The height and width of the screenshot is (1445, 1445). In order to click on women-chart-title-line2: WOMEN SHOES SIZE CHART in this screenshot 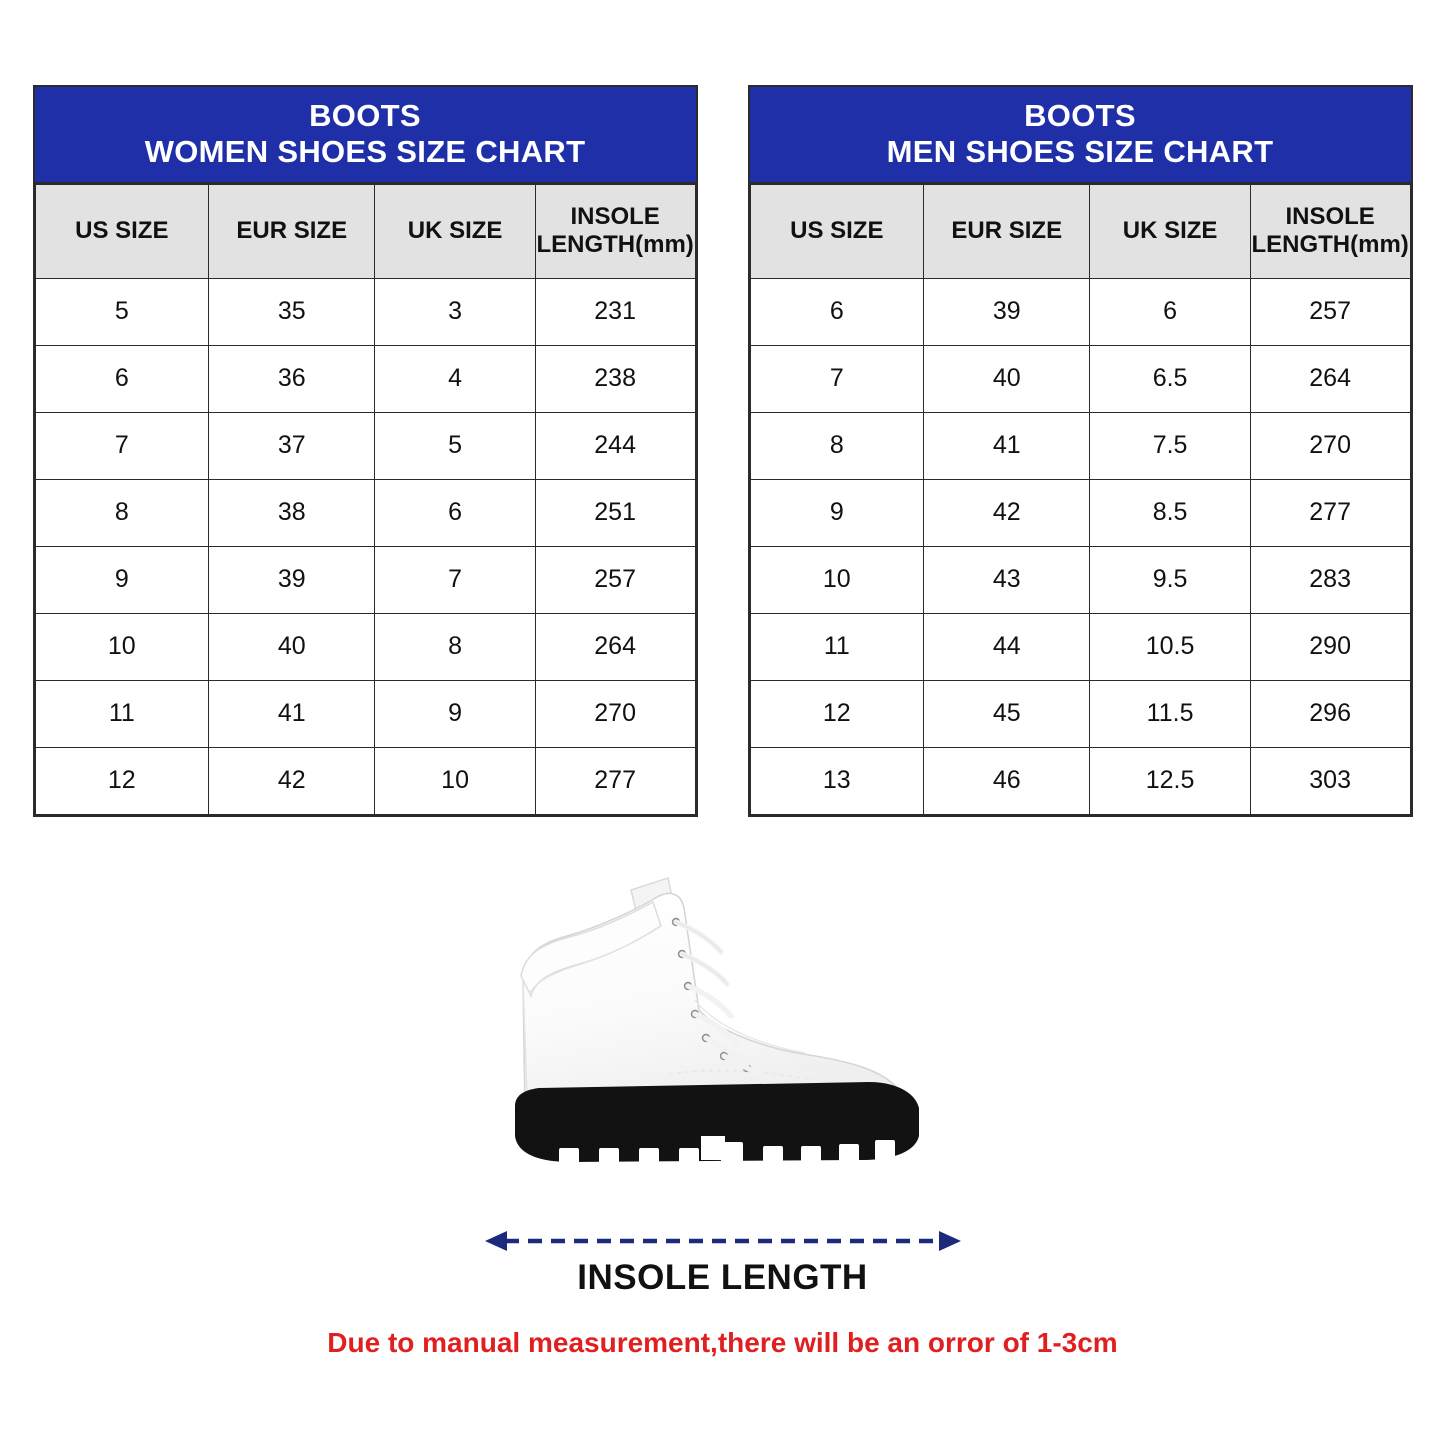, I will do `click(365, 151)`.